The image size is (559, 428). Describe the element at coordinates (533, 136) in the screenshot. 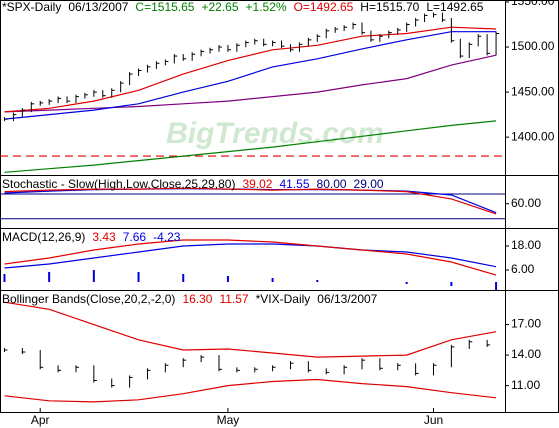

I see `y-tick-label: 1400.00` at that location.